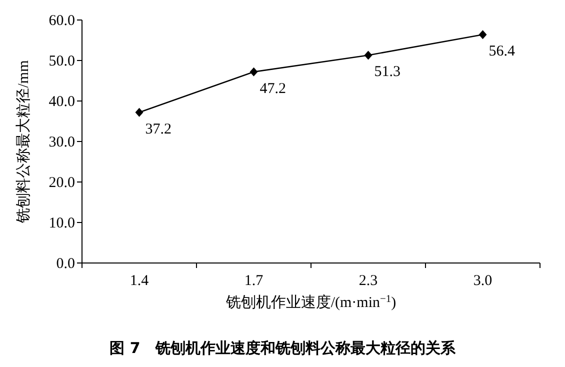  What do you see at coordinates (254, 281) in the screenshot?
I see `x-tick-label: 1.7` at bounding box center [254, 281].